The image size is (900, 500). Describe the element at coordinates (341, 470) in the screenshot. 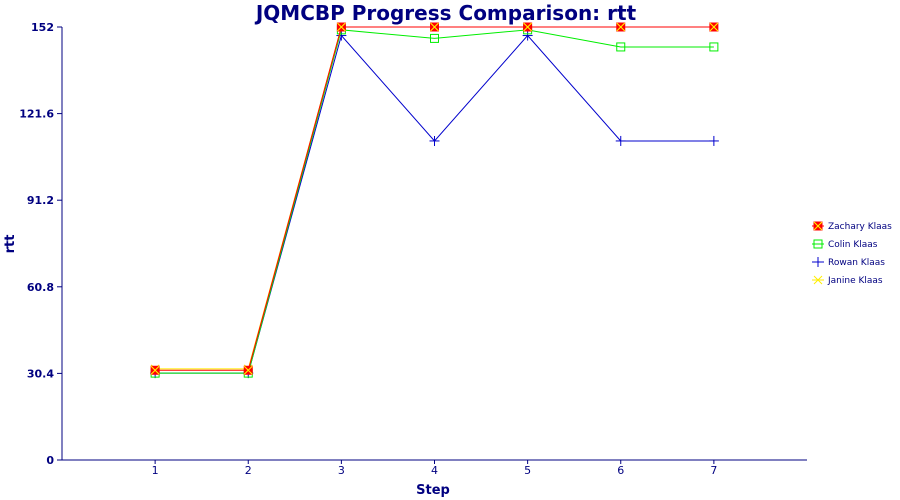

I see `x-tick-label: 3` at that location.